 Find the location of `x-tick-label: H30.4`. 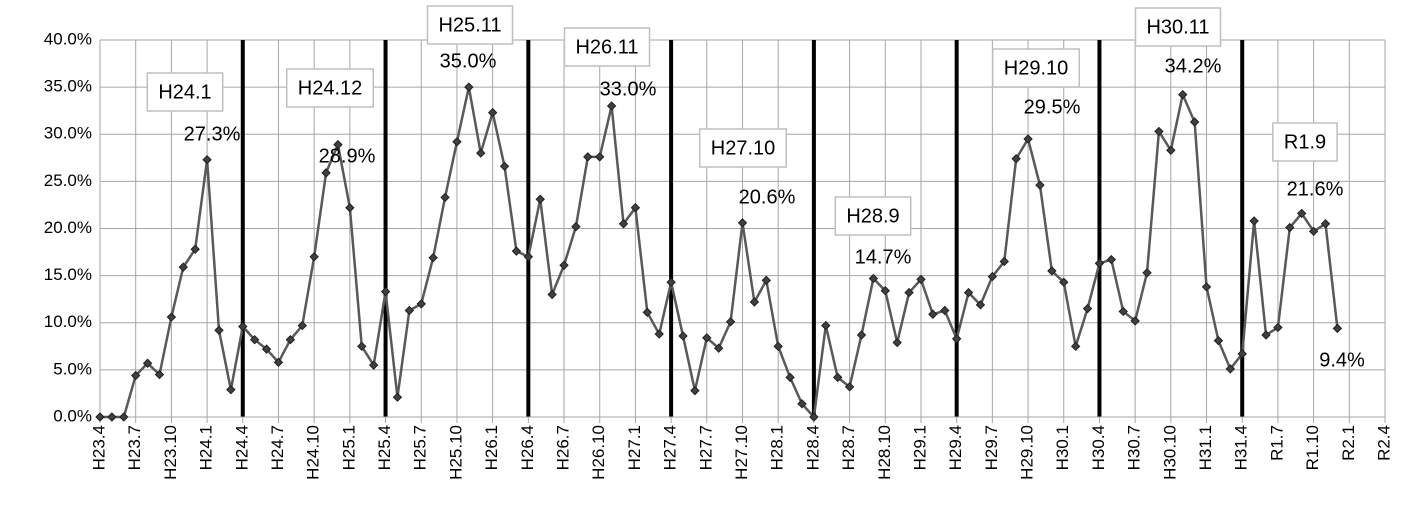

x-tick-label: H30.4 is located at coordinates (1098, 447).